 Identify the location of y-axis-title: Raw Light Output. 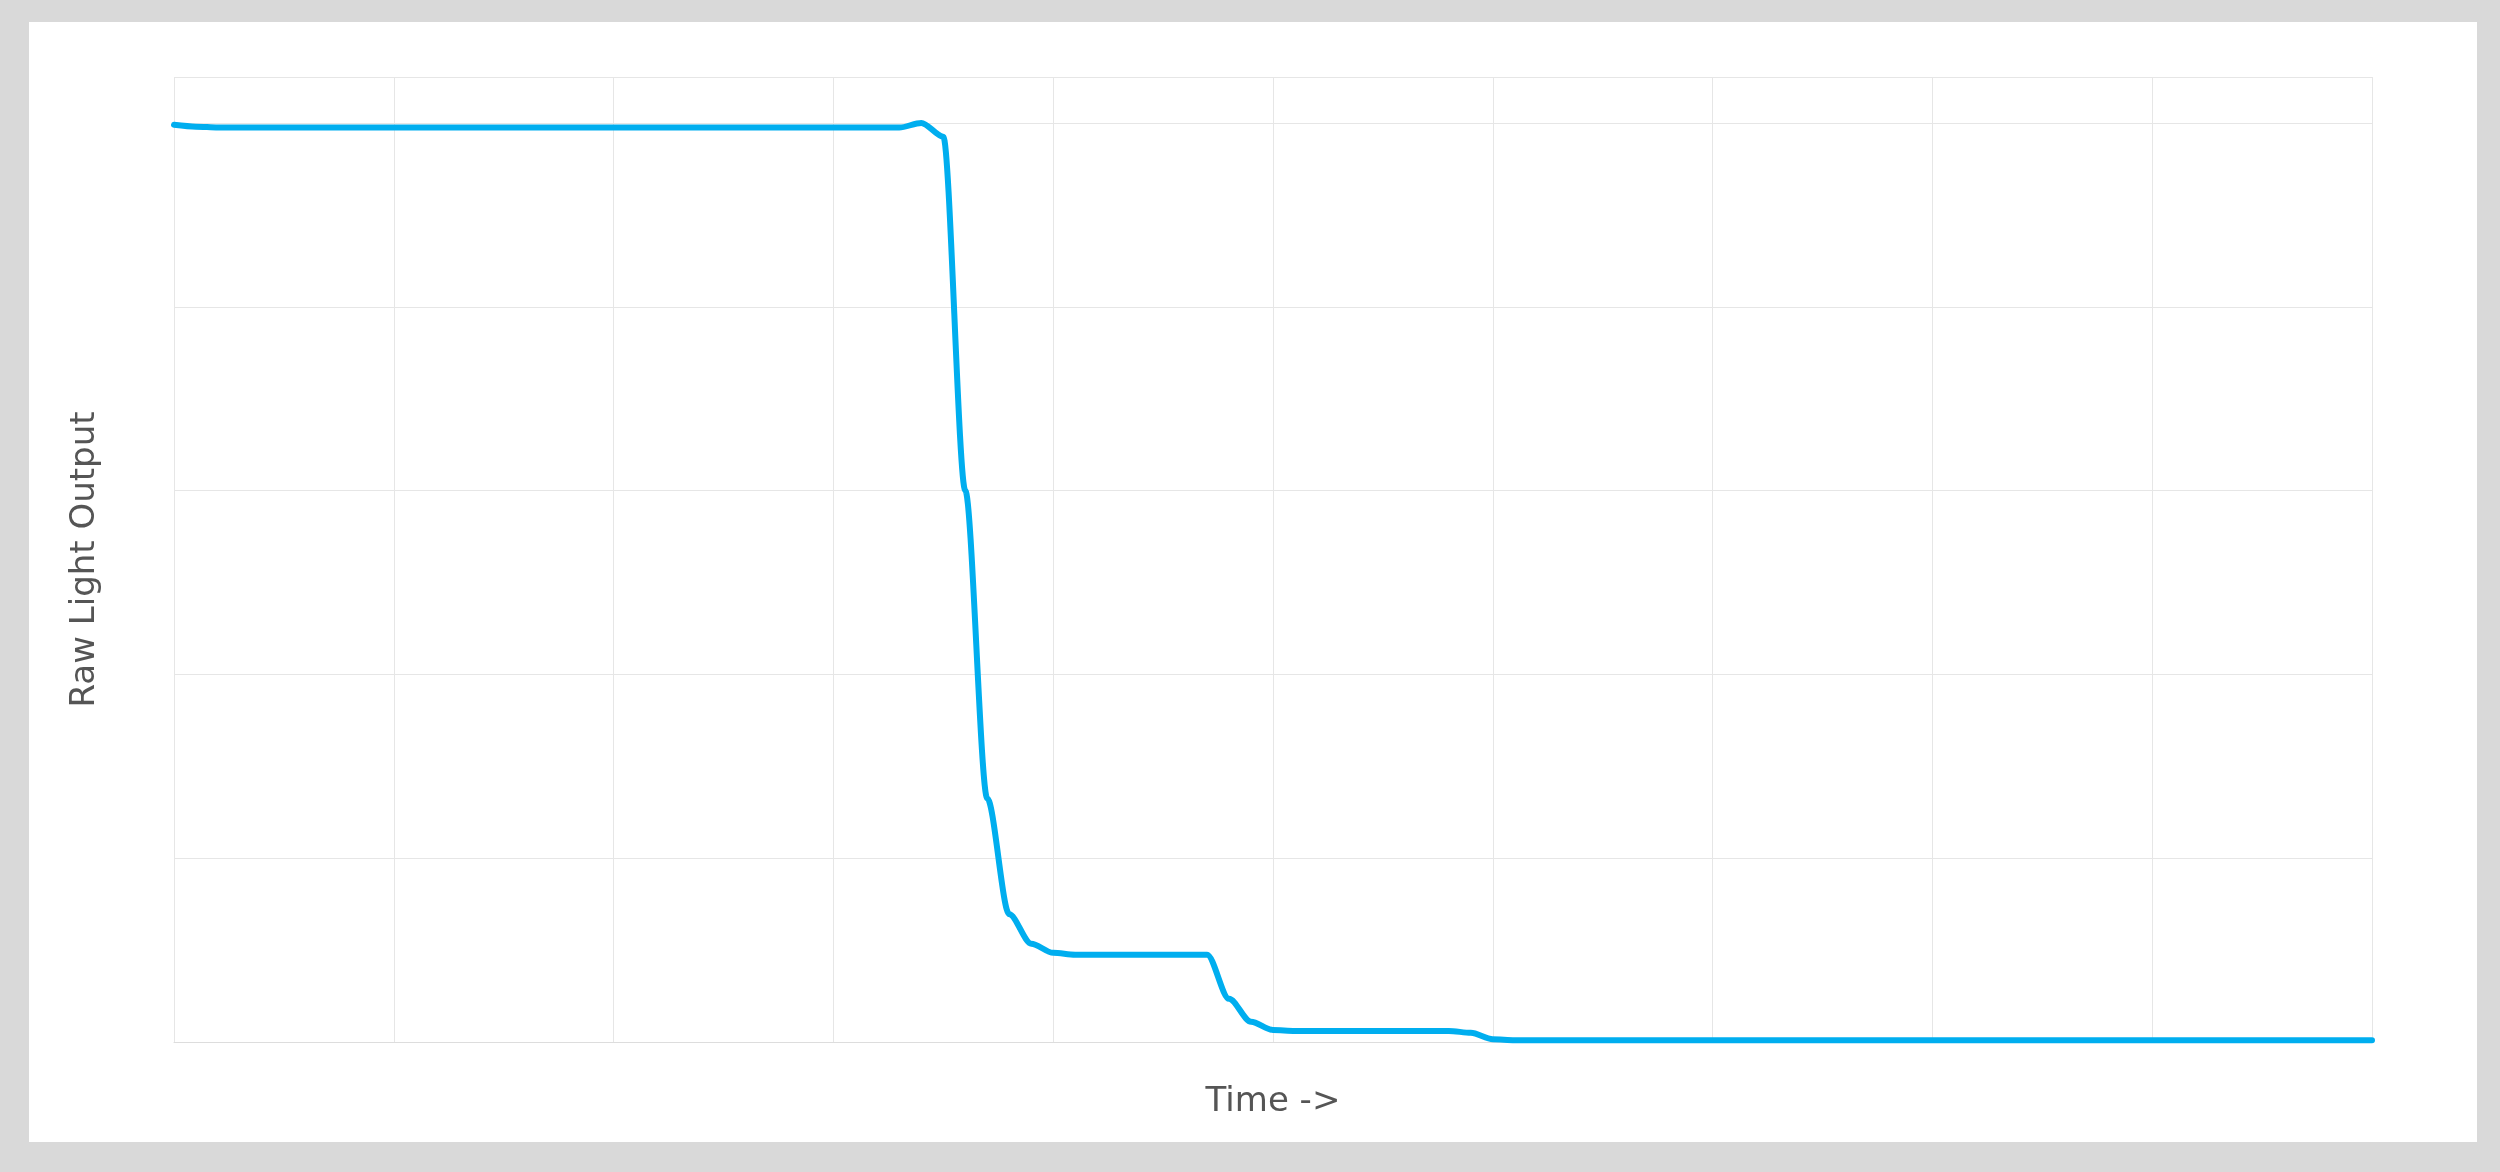
(82, 559).